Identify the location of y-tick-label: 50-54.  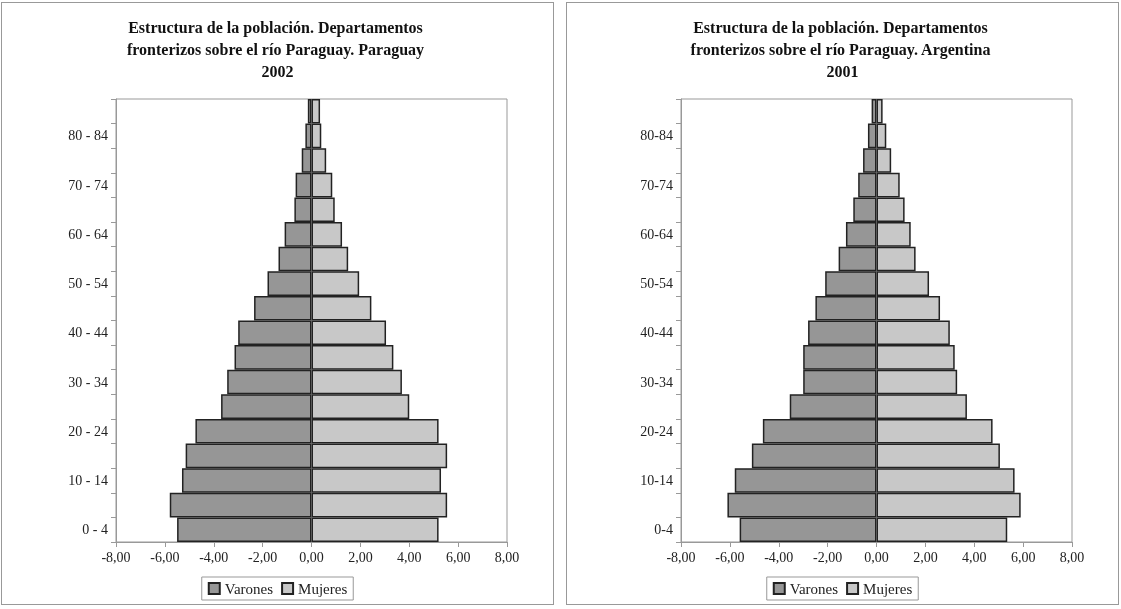
(656, 284).